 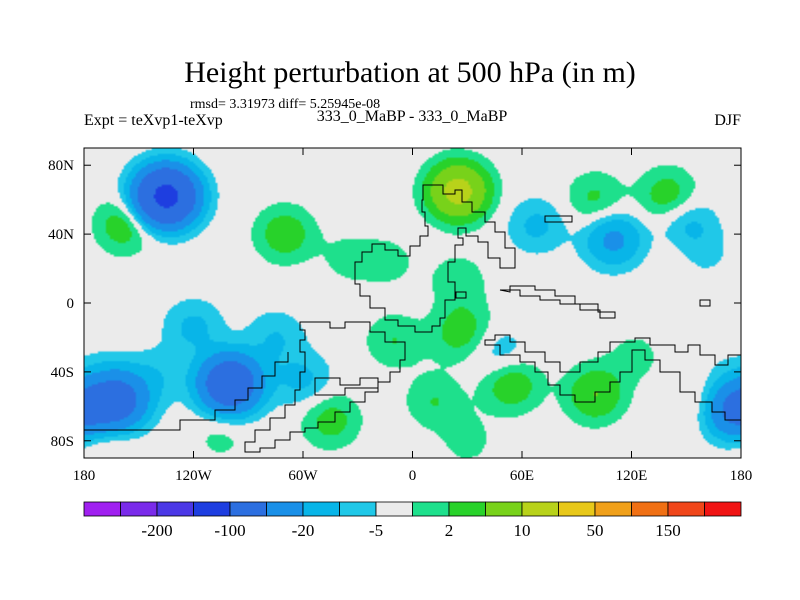 I want to click on colorbar-label: 150, so click(x=668, y=530).